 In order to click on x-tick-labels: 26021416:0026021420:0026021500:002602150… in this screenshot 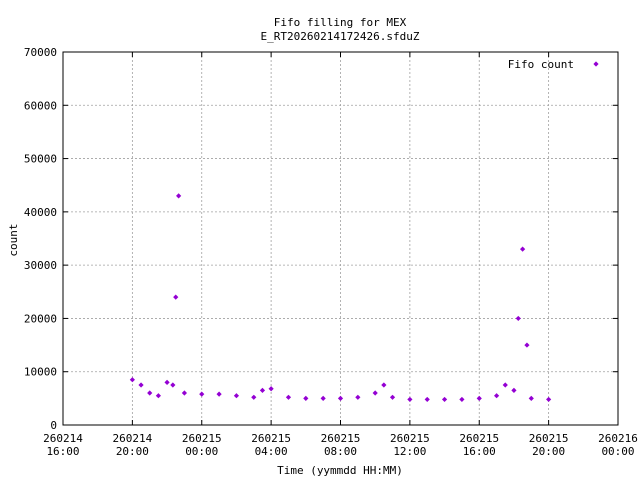, I will do `click(340, 445)`.